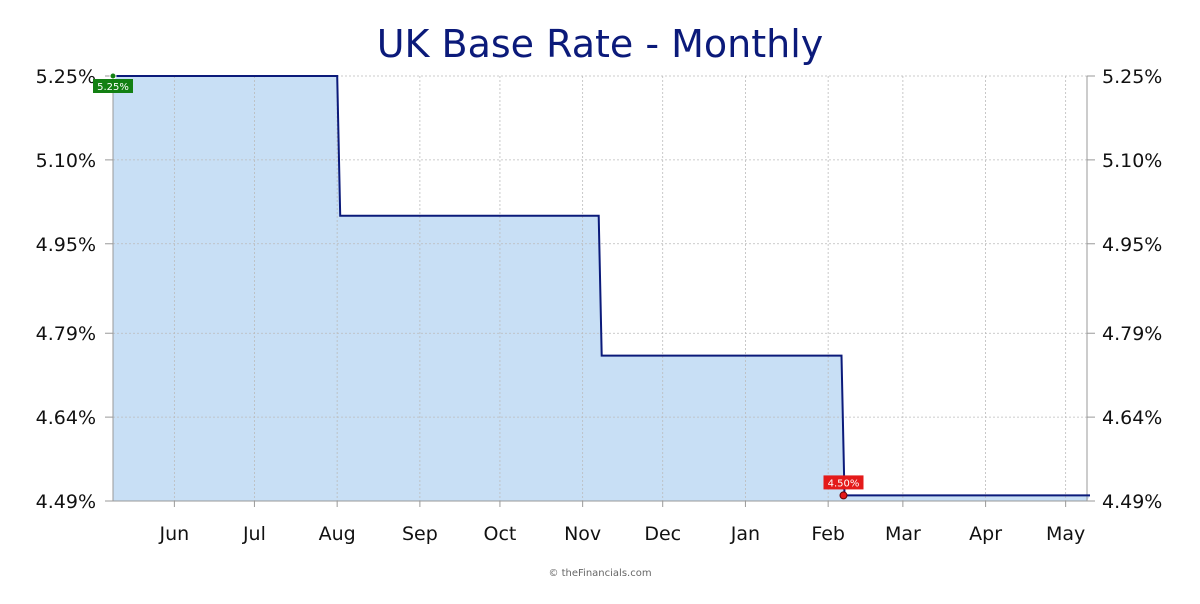 The height and width of the screenshot is (604, 1200). I want to click on x-tick-label: Jan, so click(745, 534).